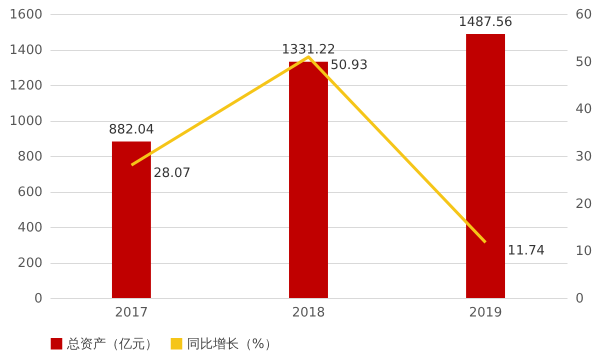 The height and width of the screenshot is (360, 600). What do you see at coordinates (232, 344) in the screenshot?
I see `legend-label: 同比增长（%）` at bounding box center [232, 344].